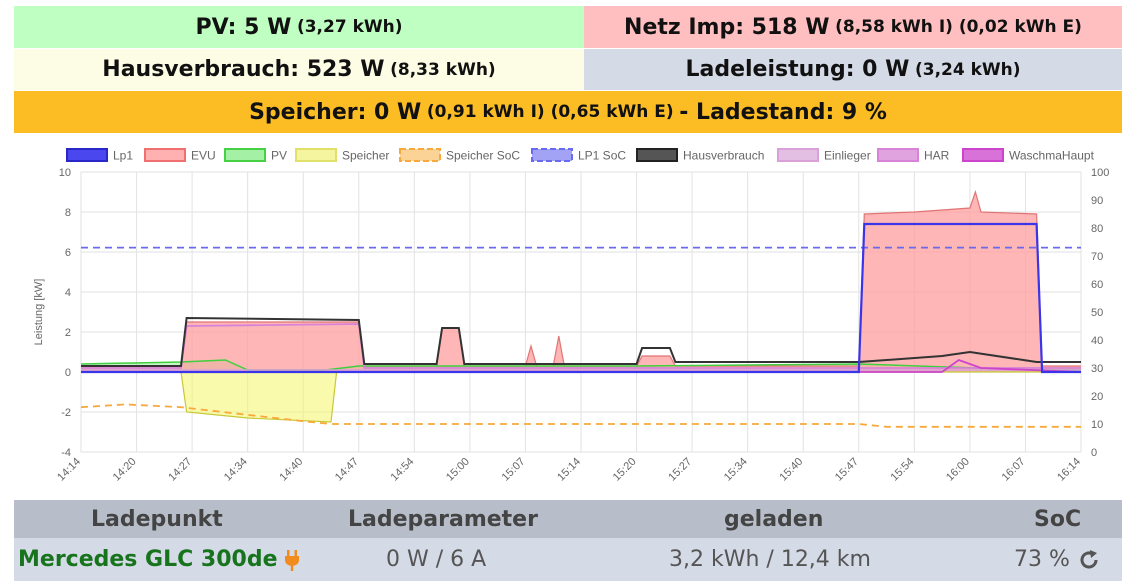 This screenshot has height=581, width=1122. Describe the element at coordinates (1097, 313) in the screenshot. I see `y2-tick-label: 50` at that location.